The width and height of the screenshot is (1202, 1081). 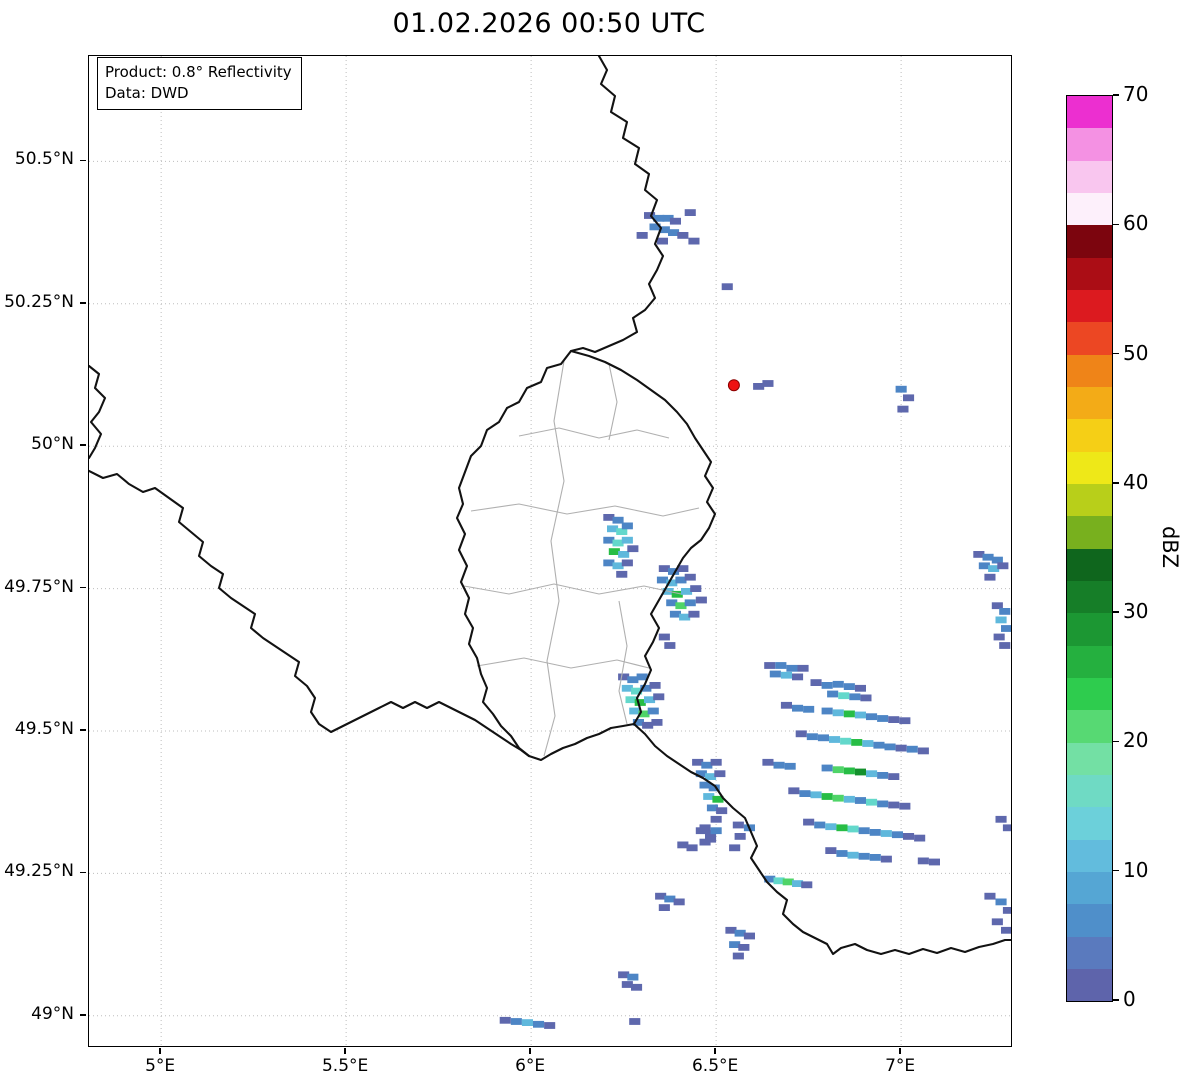 What do you see at coordinates (821, 839) in the screenshot?
I see `country-border-france-germany` at bounding box center [821, 839].